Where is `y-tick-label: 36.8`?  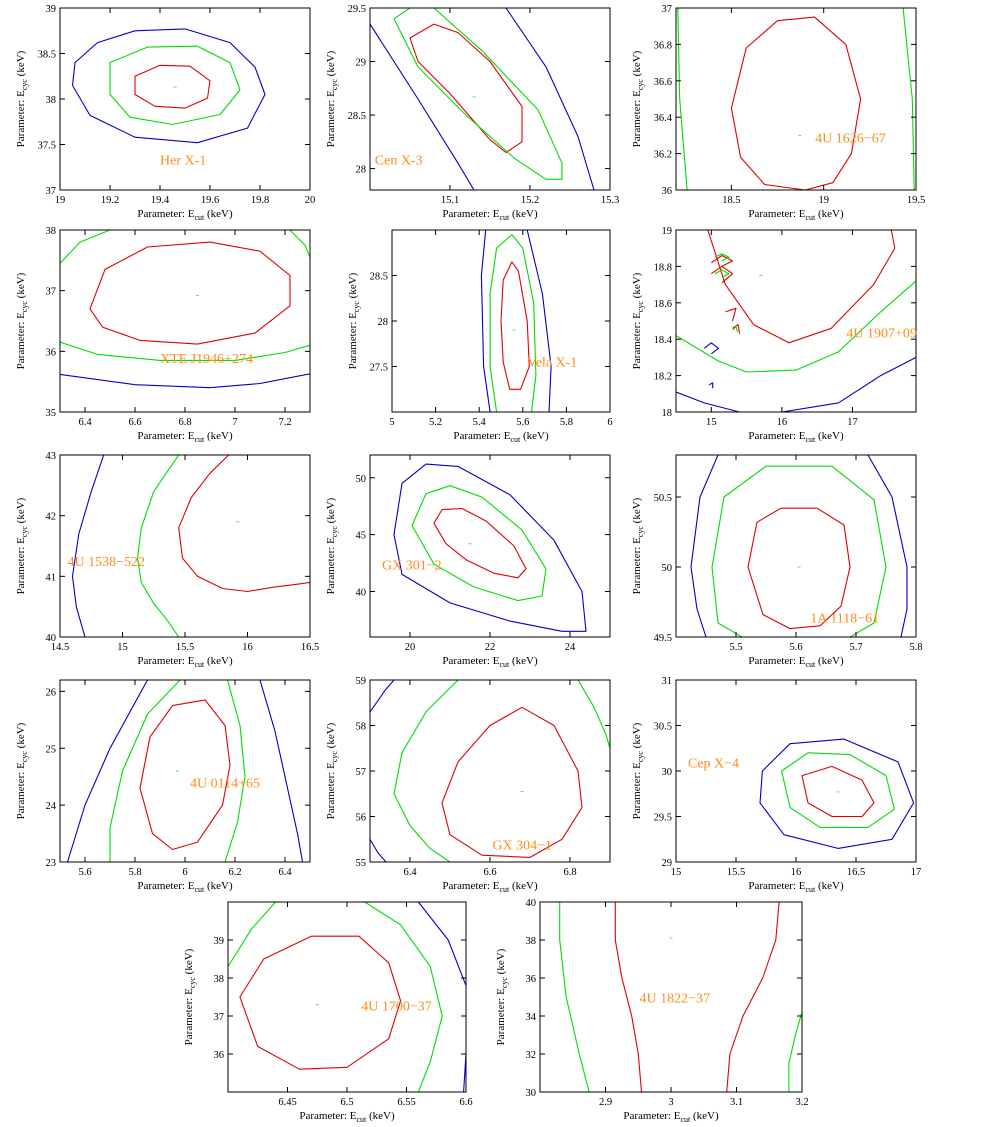 y-tick-label: 36.8 is located at coordinates (663, 45).